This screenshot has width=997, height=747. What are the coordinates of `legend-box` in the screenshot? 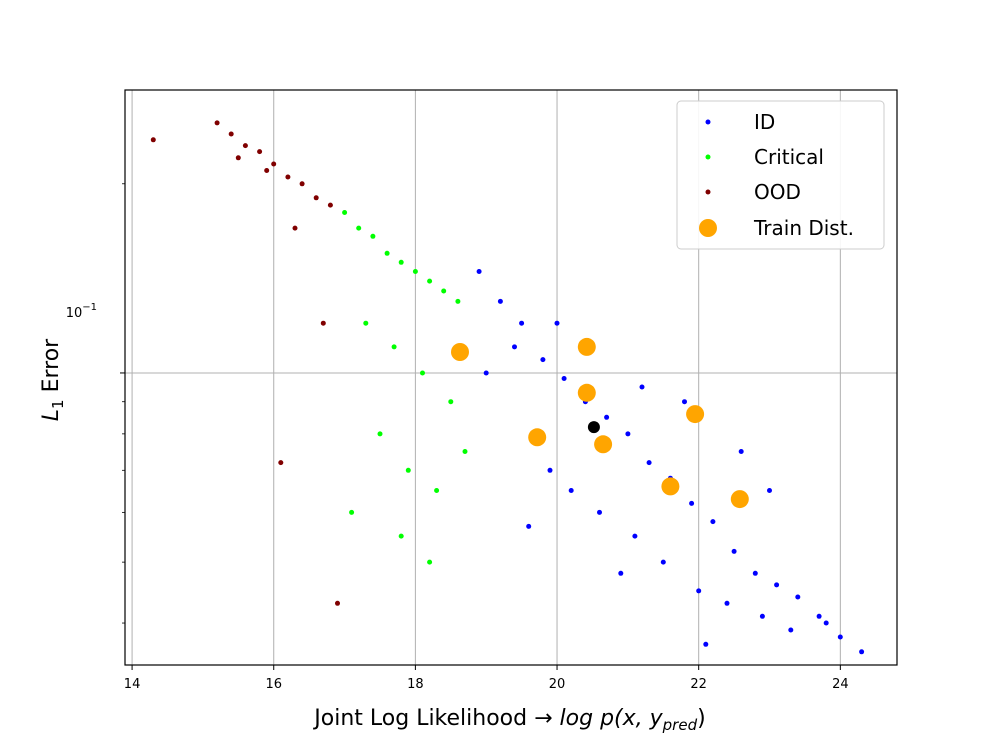 It's located at (780, 175).